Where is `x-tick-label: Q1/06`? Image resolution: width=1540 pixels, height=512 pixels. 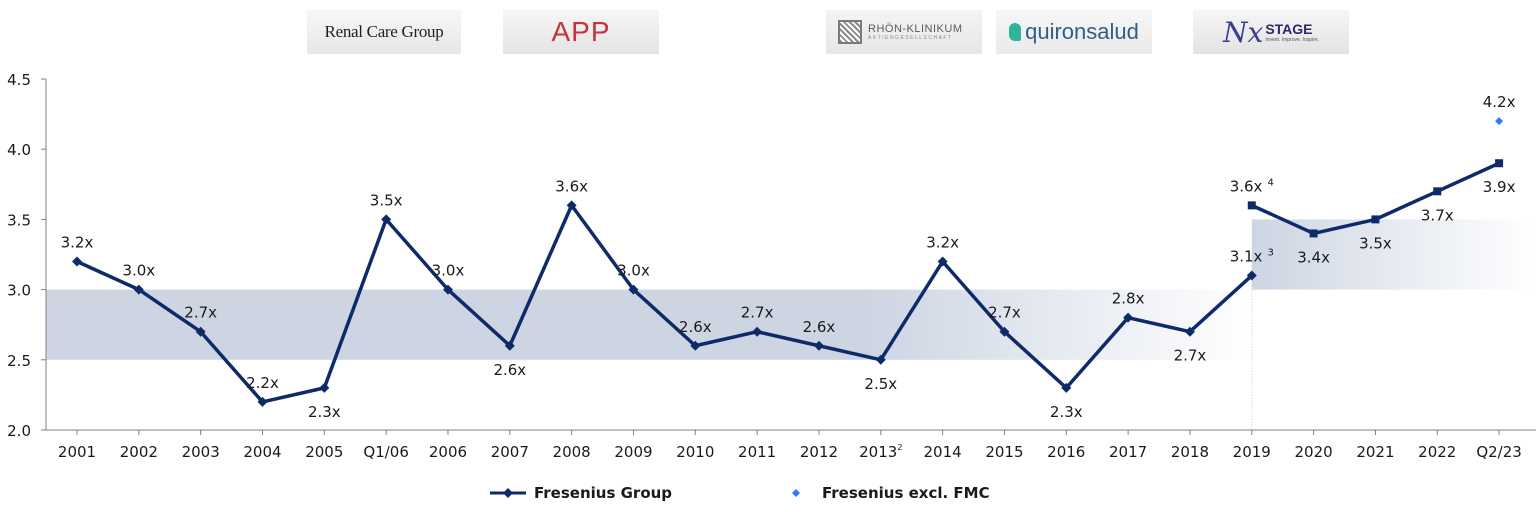 x-tick-label: Q1/06 is located at coordinates (386, 452).